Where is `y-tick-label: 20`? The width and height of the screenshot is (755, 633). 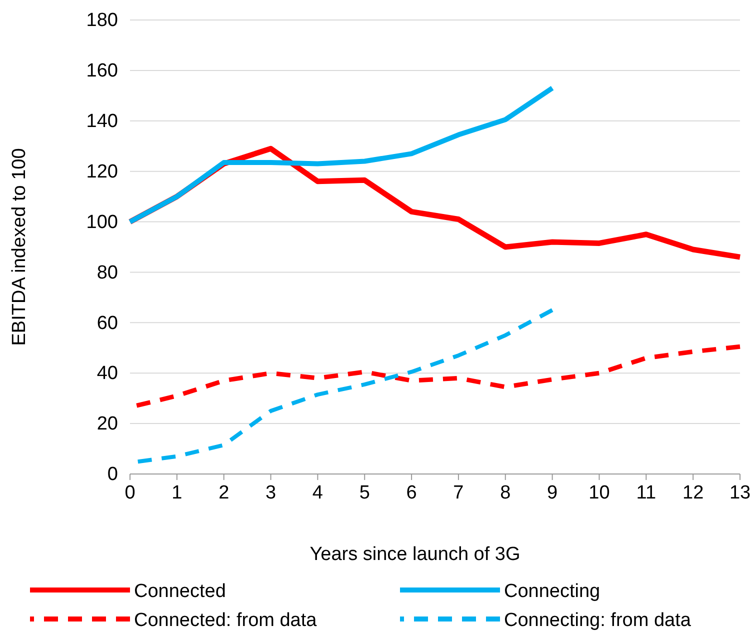
y-tick-label: 20 is located at coordinates (107, 424).